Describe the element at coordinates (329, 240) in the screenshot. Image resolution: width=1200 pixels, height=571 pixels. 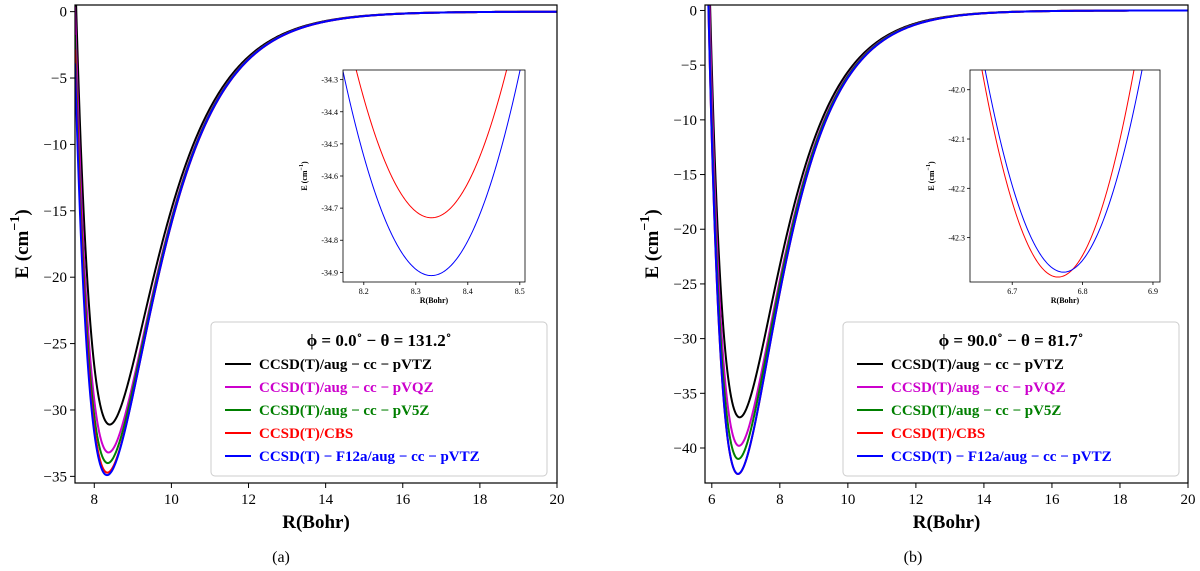
I see `inset-y-tick-label: -34.8` at that location.